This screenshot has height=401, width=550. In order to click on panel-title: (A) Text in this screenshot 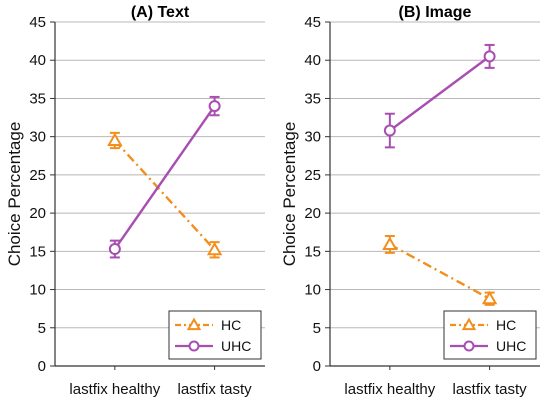, I will do `click(160, 12)`.